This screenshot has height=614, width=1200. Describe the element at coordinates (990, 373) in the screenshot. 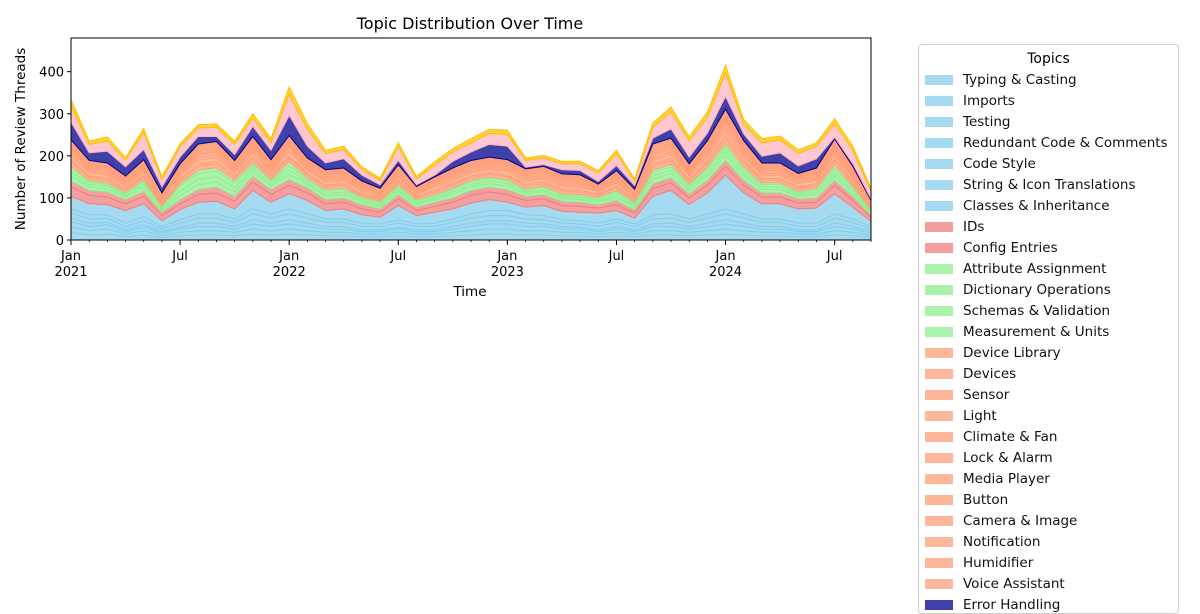

I see `legend-label: Devices` at that location.